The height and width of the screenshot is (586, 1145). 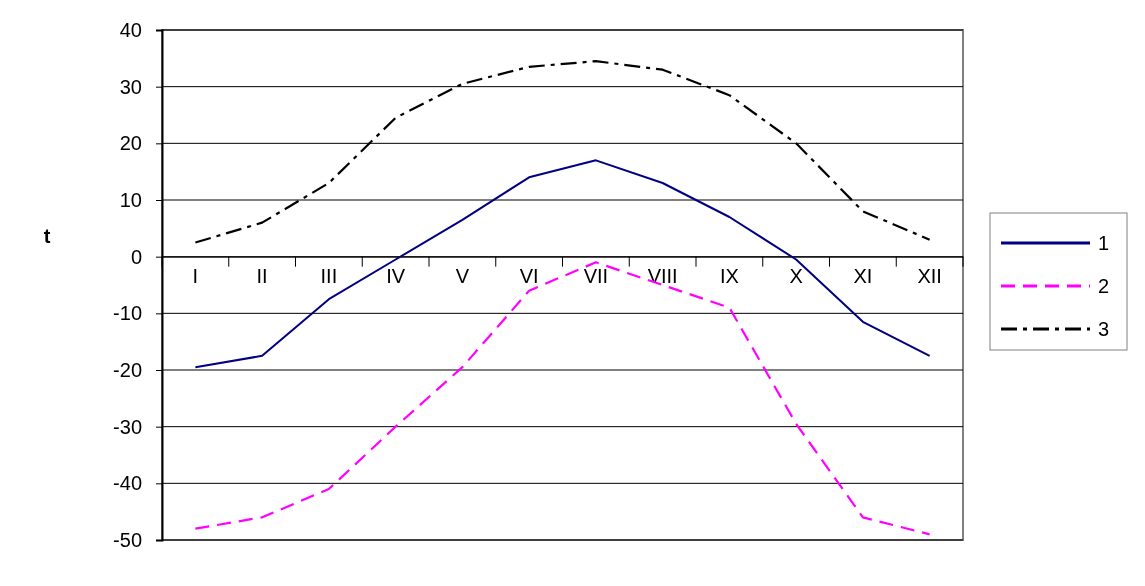 What do you see at coordinates (127, 369) in the screenshot?
I see `y-tick-label: -20` at bounding box center [127, 369].